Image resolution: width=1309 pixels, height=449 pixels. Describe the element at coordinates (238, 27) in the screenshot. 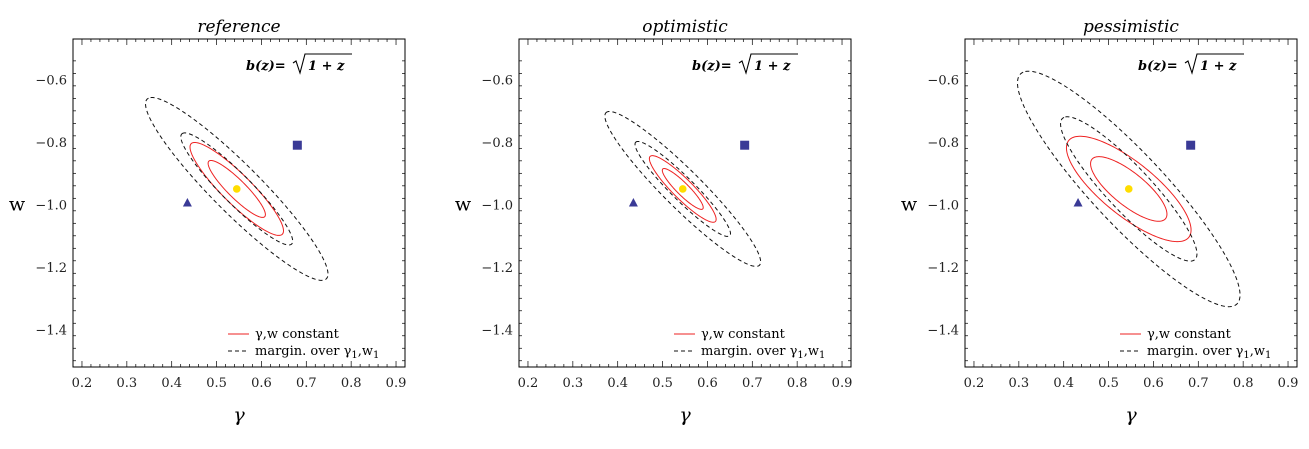

I see `chart-title: reference` at that location.